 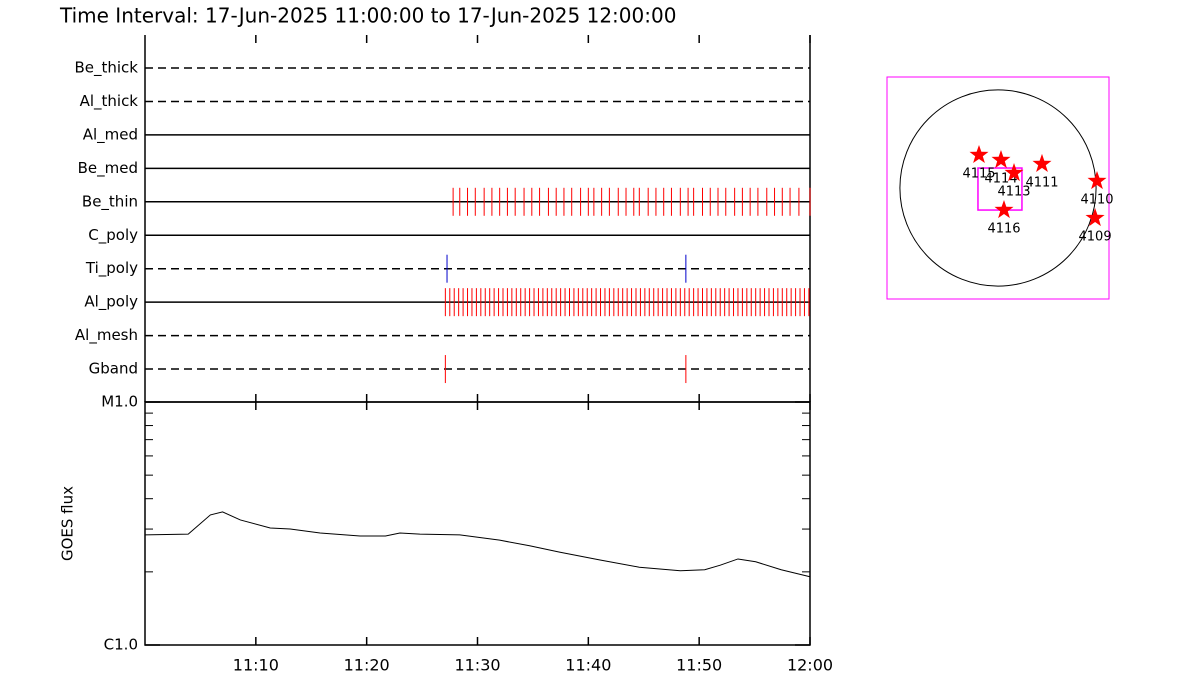 I want to click on region-label: 4114, so click(x=1000, y=179).